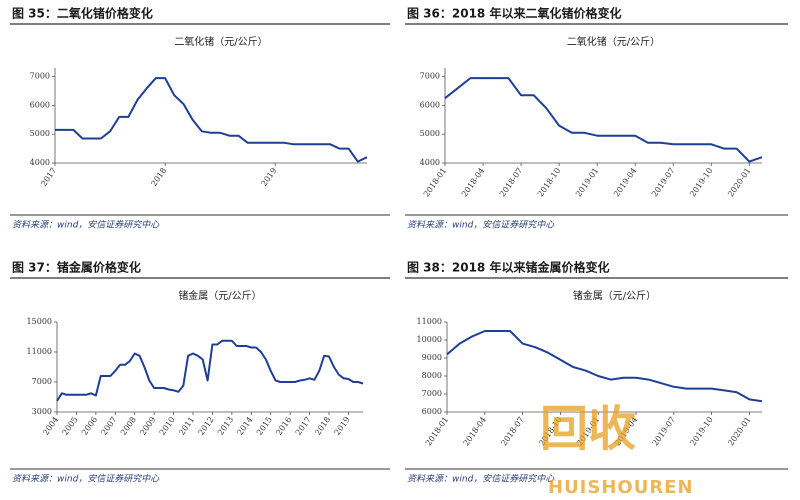 The image size is (800, 500). I want to click on x-tick-label: 2019-01, so click(587, 182).